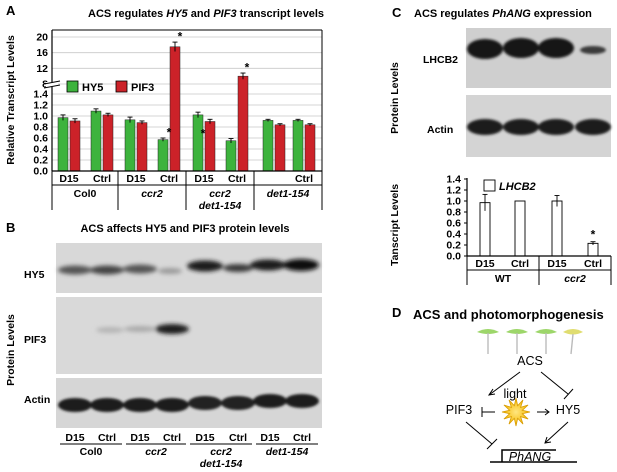 This screenshot has width=617, height=472. Describe the element at coordinates (503, 14) in the screenshot. I see `panel-c-title: ACS regulates PhANG expression` at that location.